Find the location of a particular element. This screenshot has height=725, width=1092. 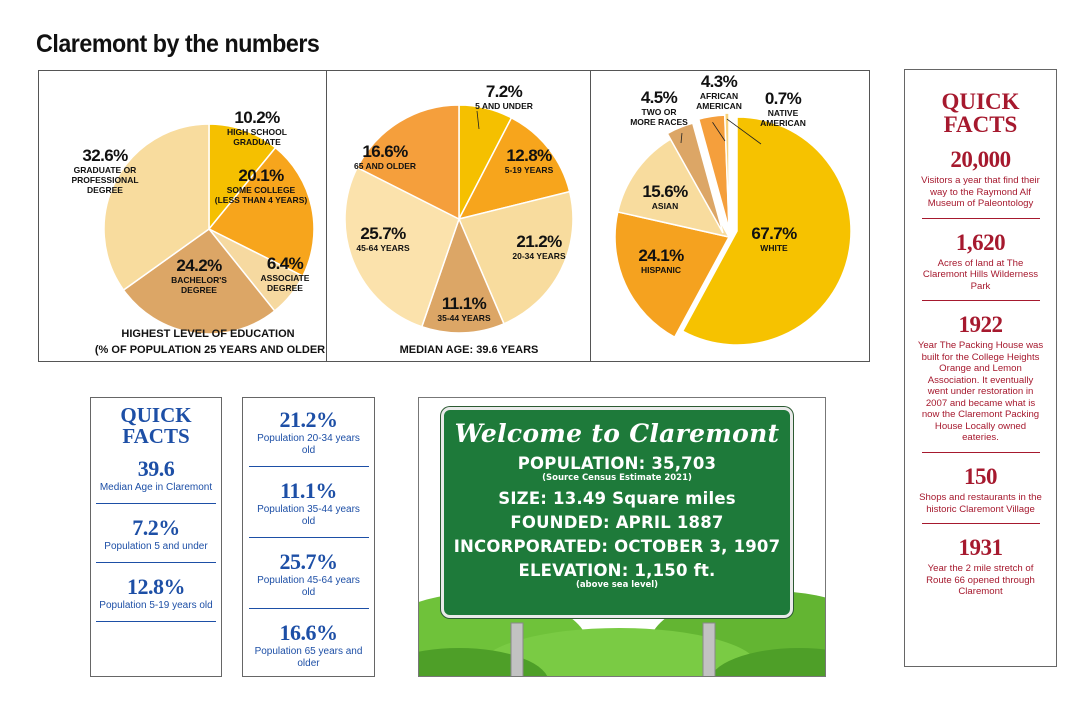

pie-value-label: 67.7% is located at coordinates (774, 233).